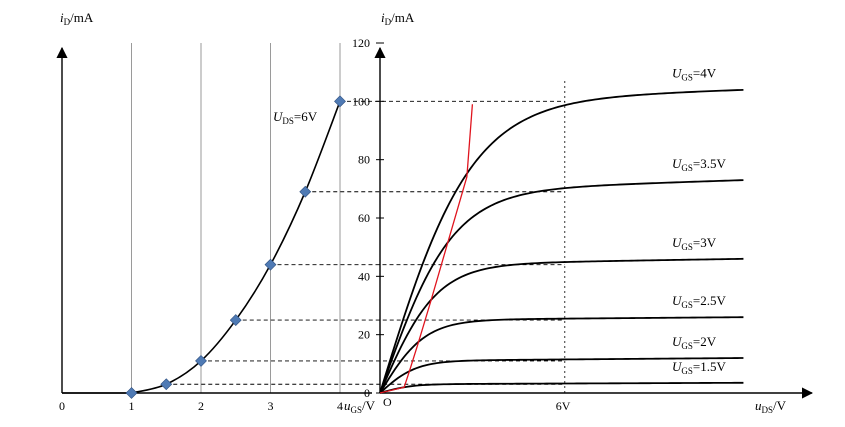 The height and width of the screenshot is (427, 845). I want to click on y-tick-label: 0, so click(367, 393).